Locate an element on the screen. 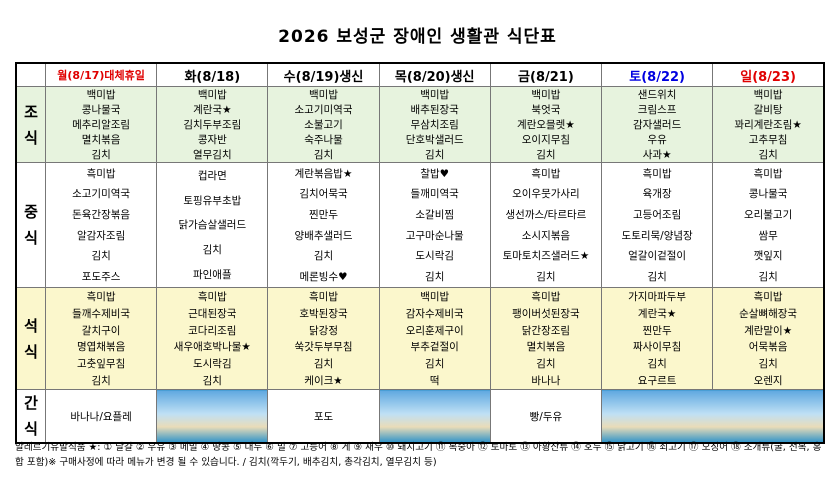  menu-list: 흑미밥 팽이버섯된장국 닭간장조림 멸치볶음 김치 바나나 is located at coordinates (546, 338).